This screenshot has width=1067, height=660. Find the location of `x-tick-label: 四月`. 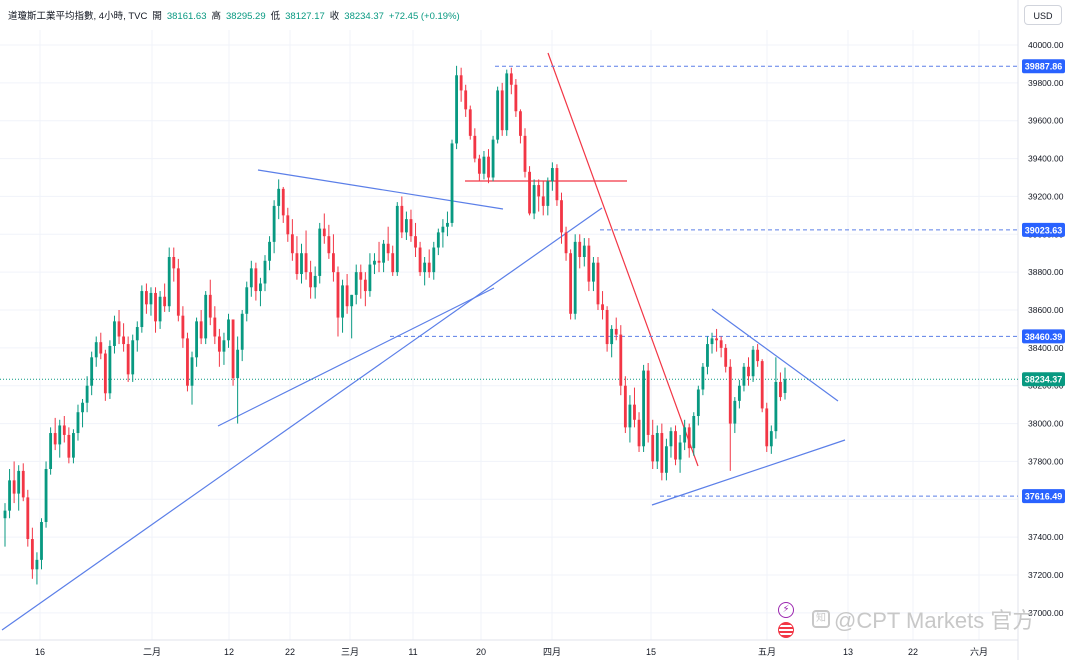

x-tick-label: 四月 is located at coordinates (552, 652).